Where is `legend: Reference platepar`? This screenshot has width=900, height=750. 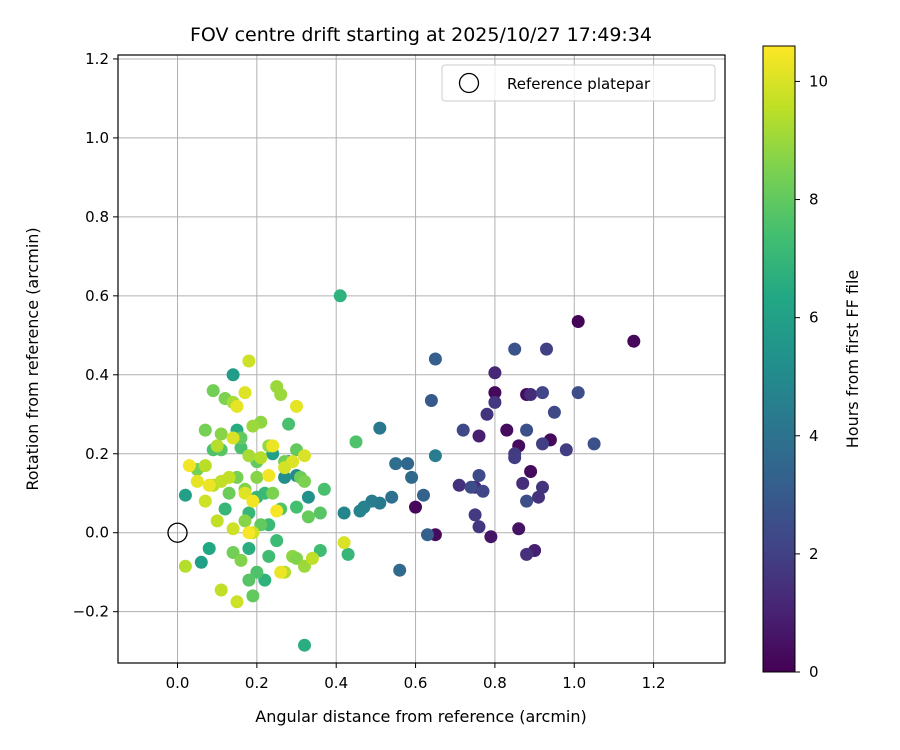
legend: Reference platepar is located at coordinates (578, 83).